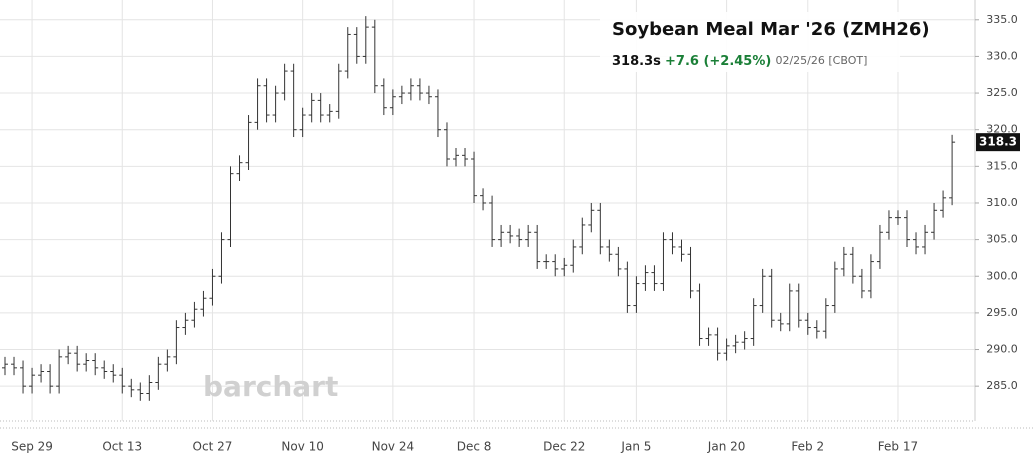 The width and height of the screenshot is (1034, 464). What do you see at coordinates (1002, 275) in the screenshot?
I see `y-tick-label: 300.0` at bounding box center [1002, 275].